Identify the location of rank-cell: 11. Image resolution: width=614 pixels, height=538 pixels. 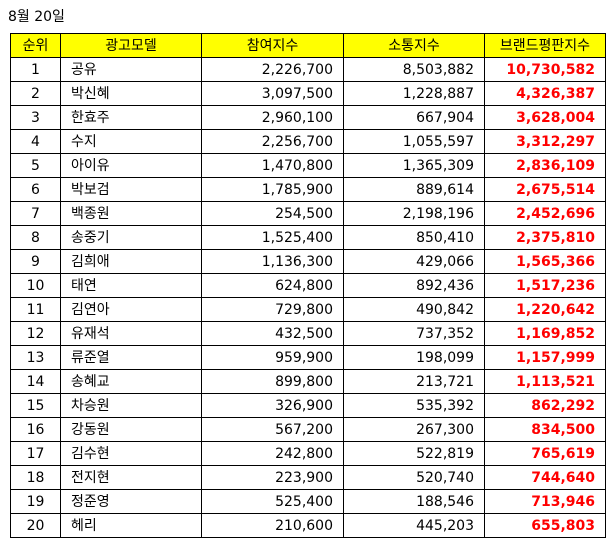
(35, 309).